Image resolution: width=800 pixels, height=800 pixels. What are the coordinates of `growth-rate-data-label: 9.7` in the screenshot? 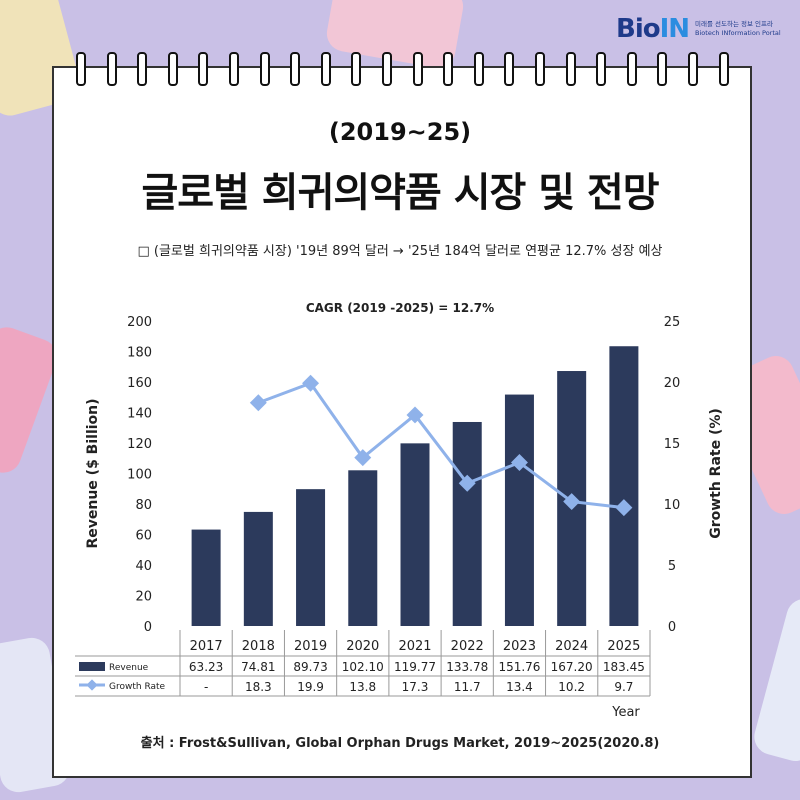 It's located at (623, 687).